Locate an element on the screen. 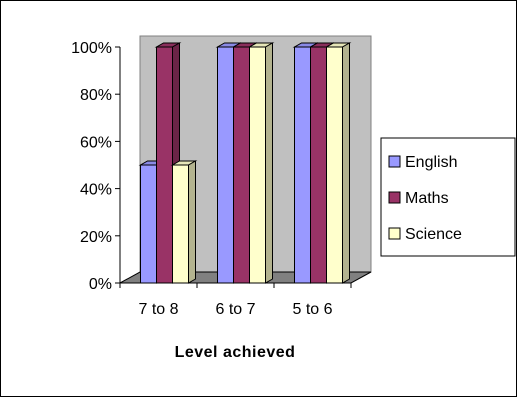 The image size is (518, 398). x-axis-tick-labels: 7 to 8 6 to 7 5 to 6 is located at coordinates (235, 300).